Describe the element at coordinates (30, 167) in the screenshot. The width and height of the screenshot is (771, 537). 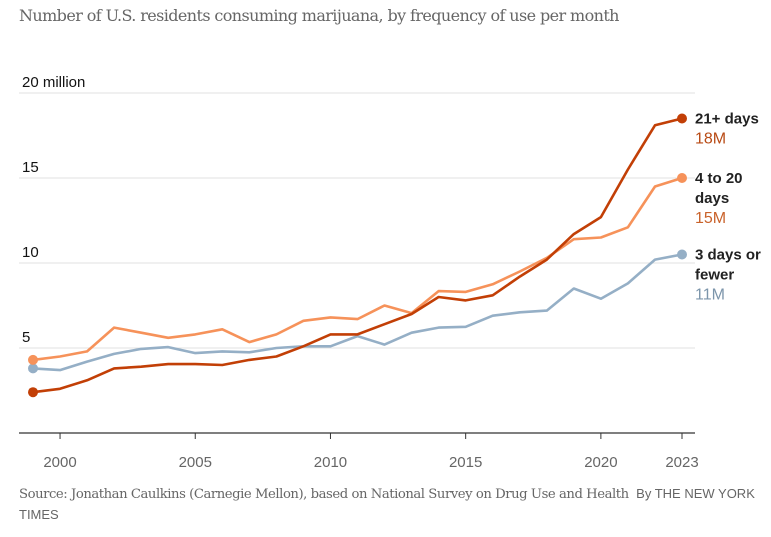
I see `y-tick-label: 15` at that location.